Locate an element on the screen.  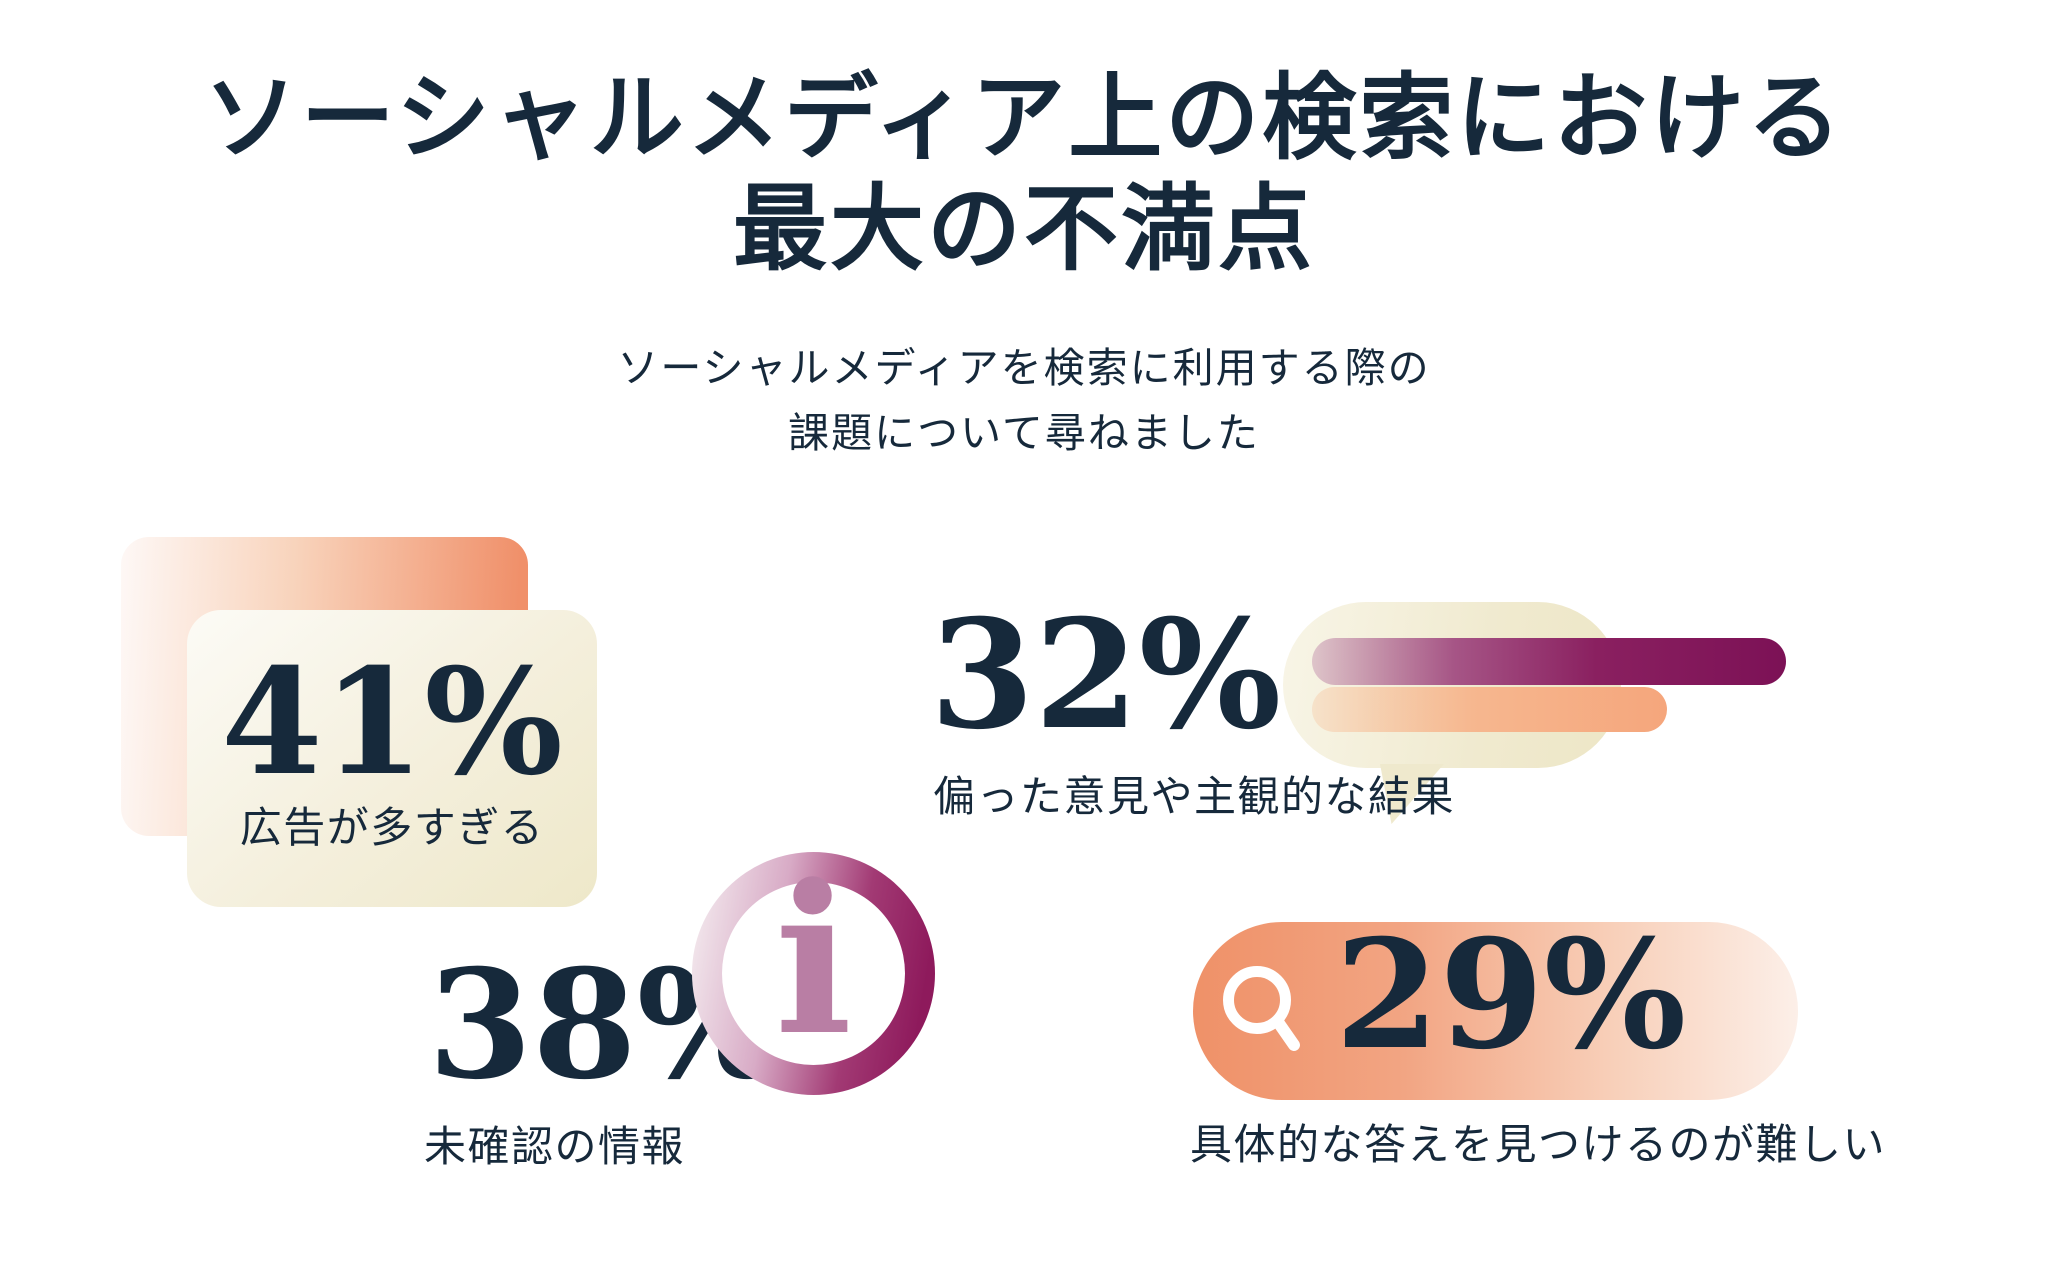
stat-value-hard-to-find-answers: 29% is located at coordinates (1511, 995).